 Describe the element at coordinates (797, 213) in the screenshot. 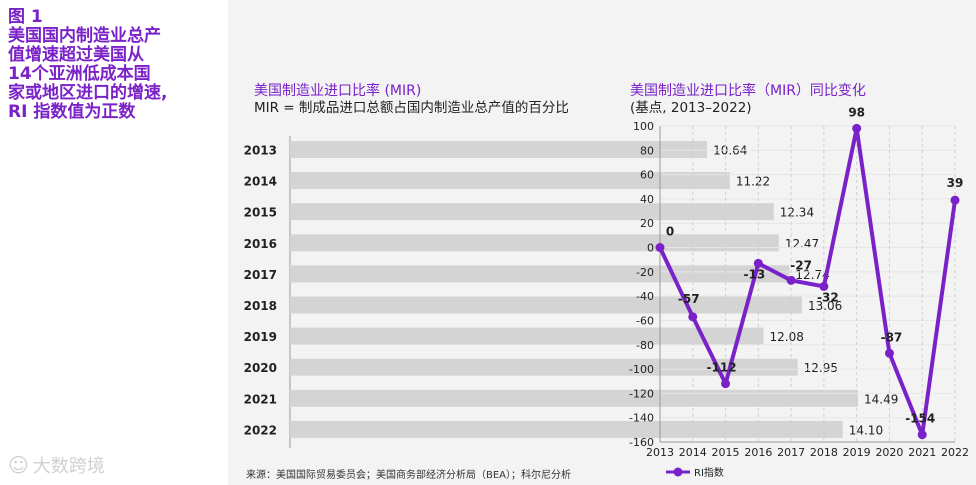

I see `bar-value-label: 12.34` at that location.